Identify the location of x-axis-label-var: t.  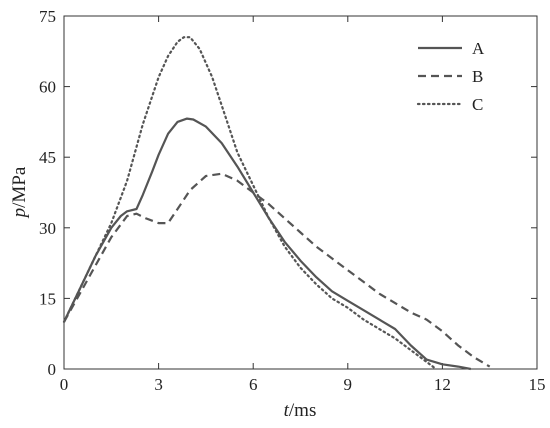
(287, 410).